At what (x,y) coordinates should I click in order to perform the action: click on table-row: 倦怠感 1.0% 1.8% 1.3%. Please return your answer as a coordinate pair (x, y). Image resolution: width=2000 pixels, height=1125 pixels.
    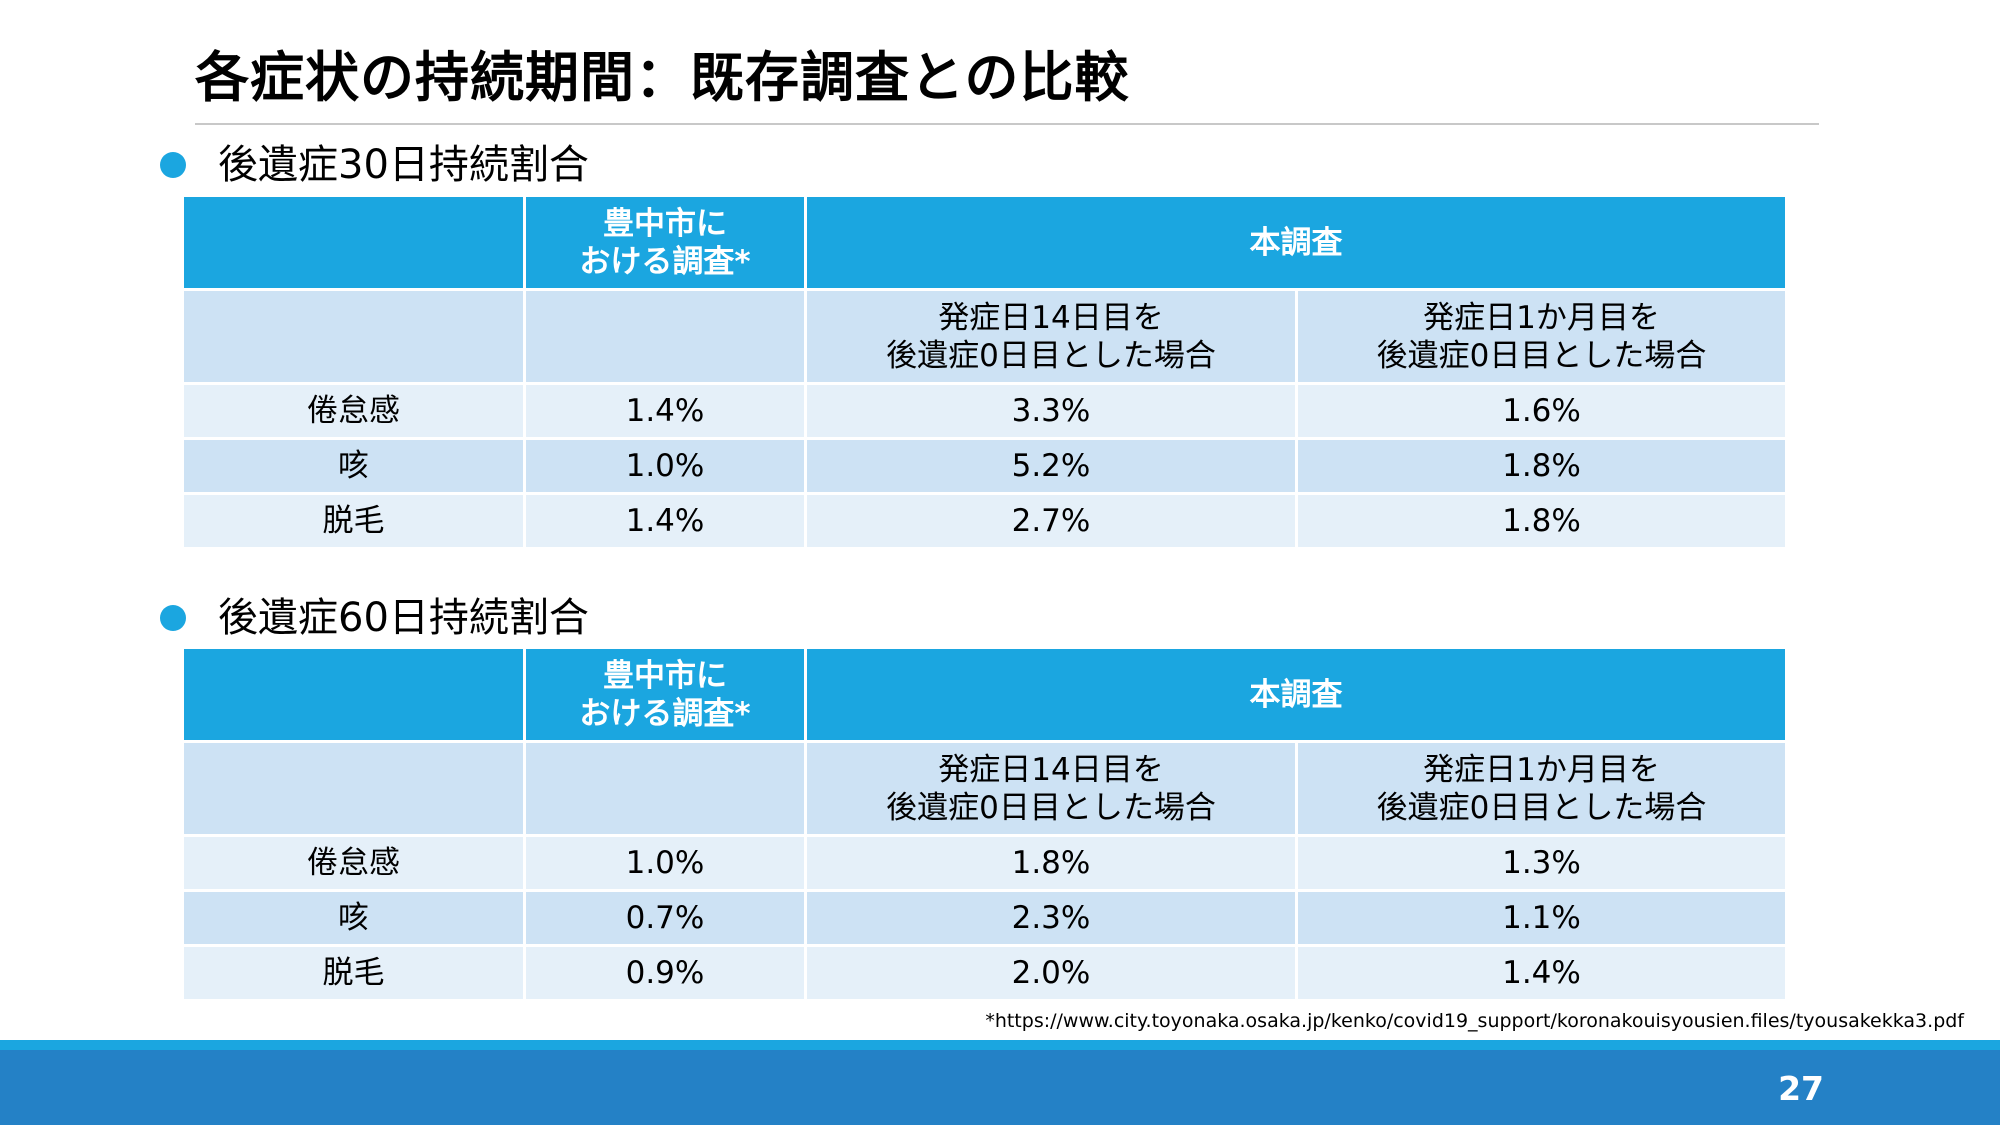
    Looking at the image, I should click on (984, 863).